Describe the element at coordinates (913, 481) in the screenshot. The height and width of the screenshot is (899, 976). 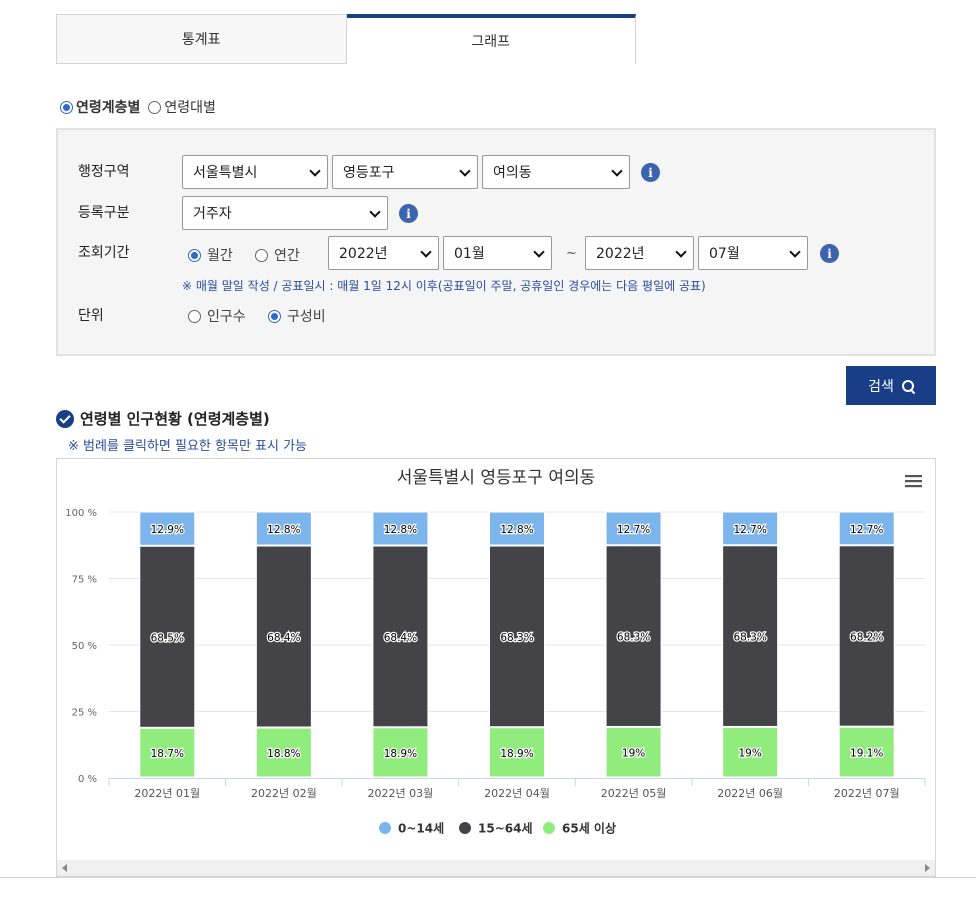
I see `hamburger-menu-icon` at that location.